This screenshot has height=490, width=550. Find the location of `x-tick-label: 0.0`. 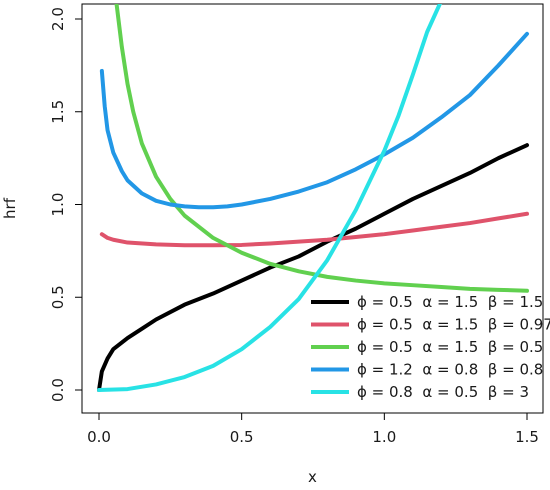

x-tick-label: 0.0 is located at coordinates (99, 437).